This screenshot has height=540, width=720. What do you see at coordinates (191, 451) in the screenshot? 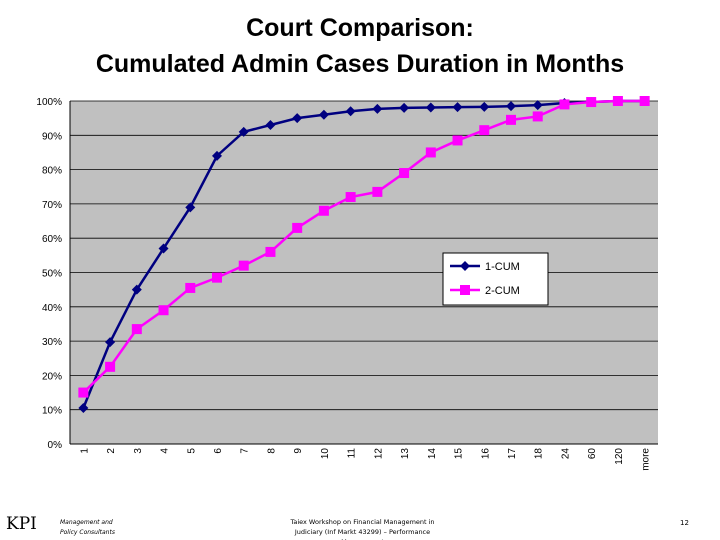
I see `x-tick-label: 5` at bounding box center [191, 451].